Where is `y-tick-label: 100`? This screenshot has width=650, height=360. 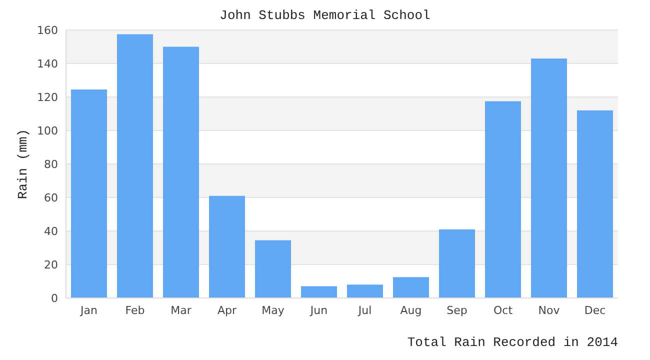 y-tick-label: 100 is located at coordinates (47, 131).